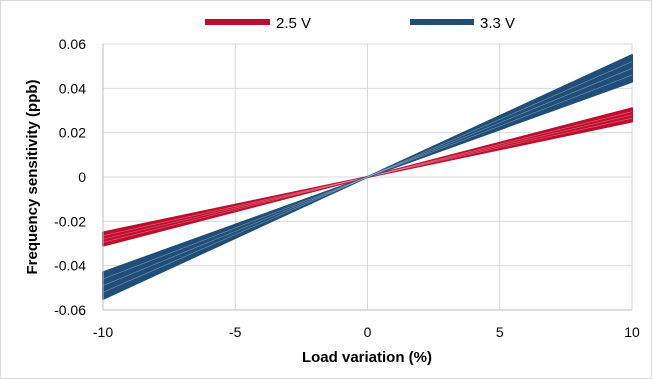 This screenshot has height=379, width=652. Describe the element at coordinates (32, 176) in the screenshot. I see `y-axis-title: Frequency sensitivity (ppb)` at that location.